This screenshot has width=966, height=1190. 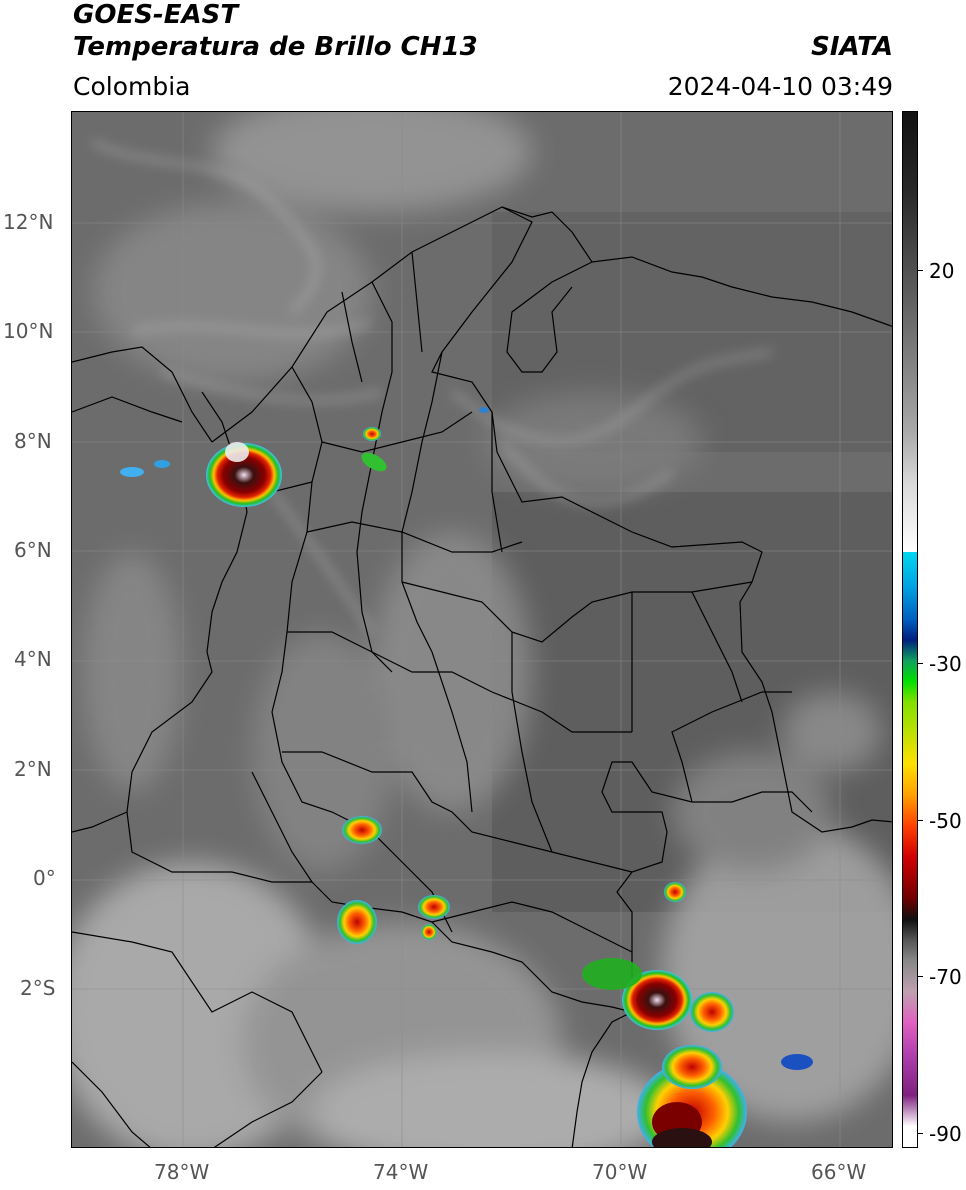 I want to click on source-label: SIATA, so click(x=852, y=47).